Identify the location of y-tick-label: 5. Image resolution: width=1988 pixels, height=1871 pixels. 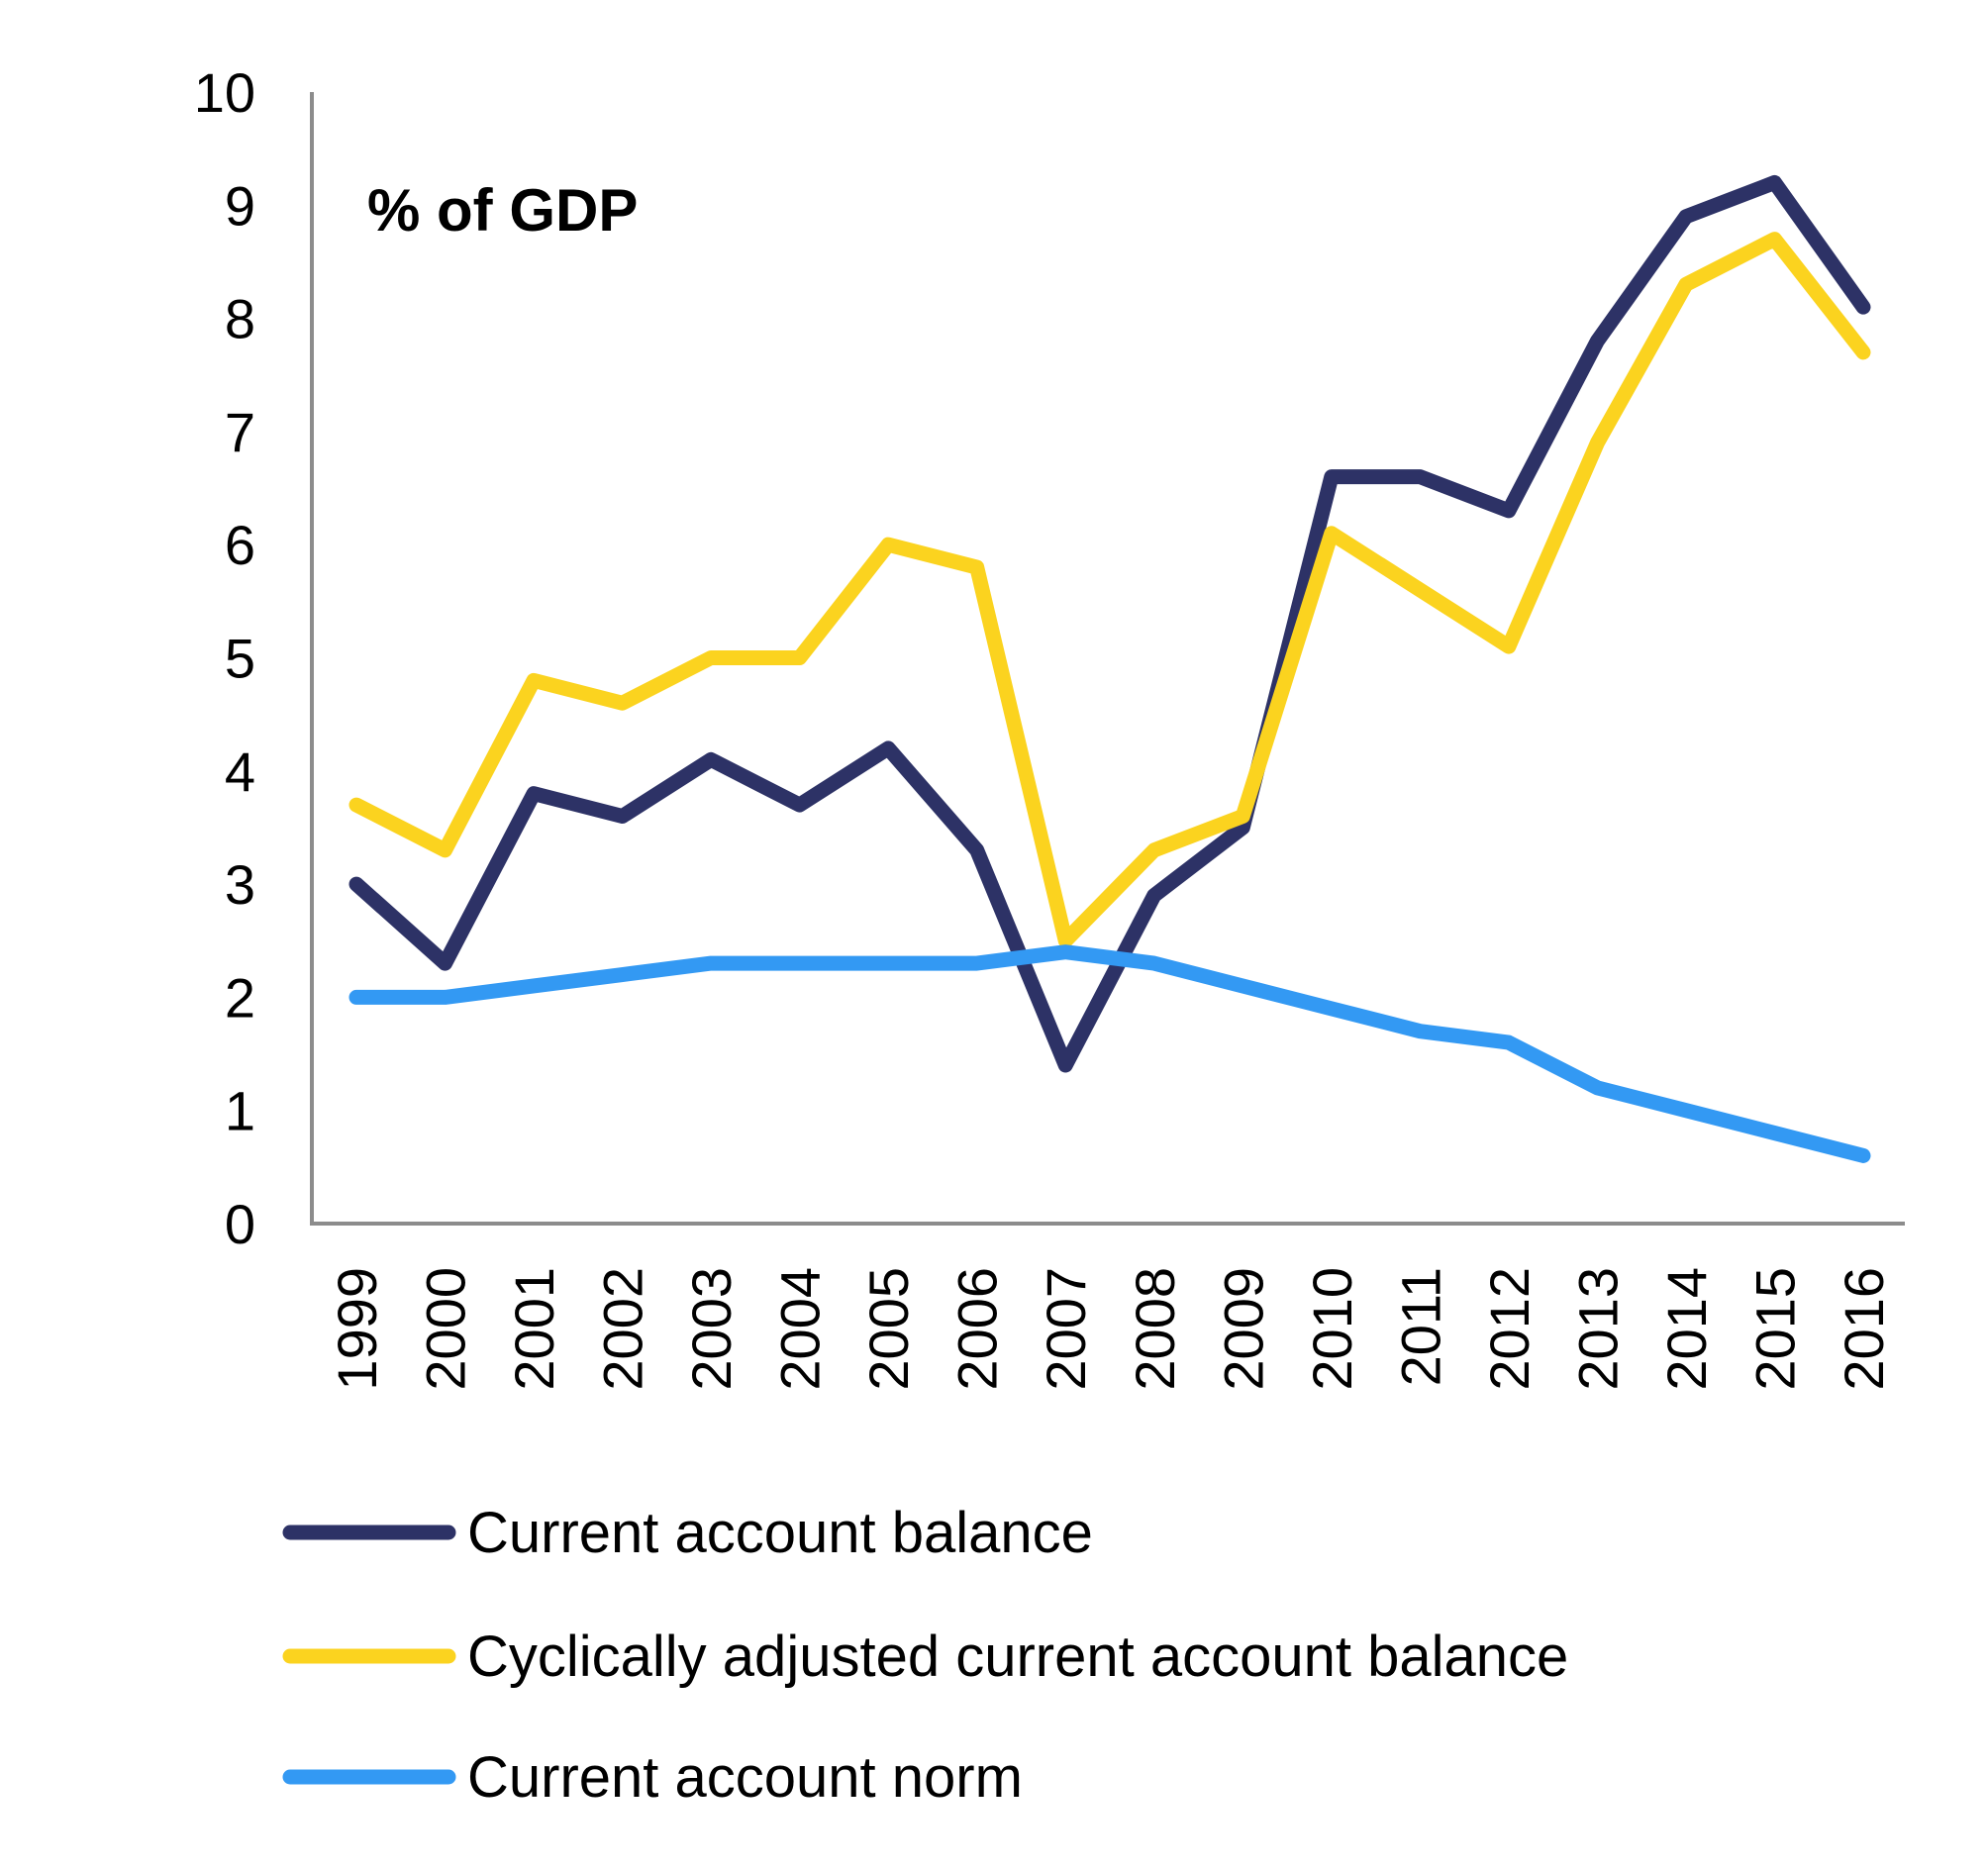
(240, 659).